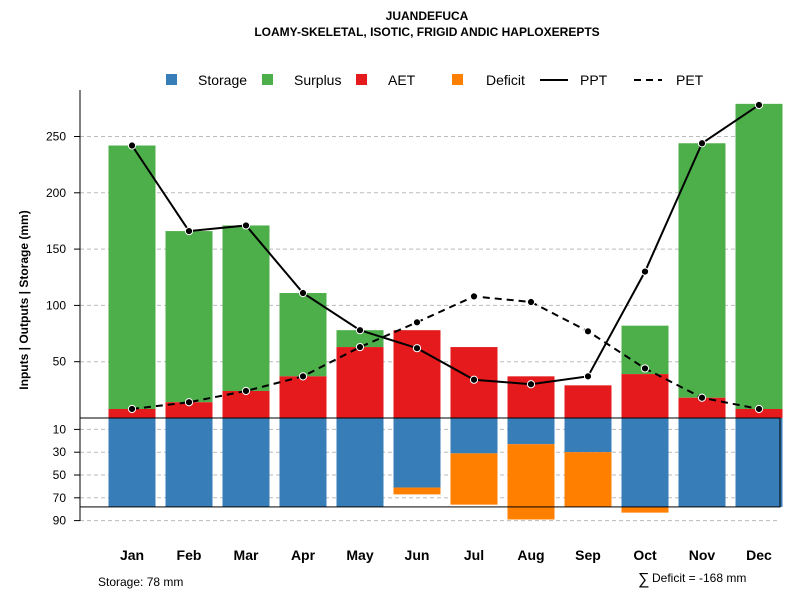  Describe the element at coordinates (60, 475) in the screenshot. I see `y-tick-label-lower: 50` at that location.